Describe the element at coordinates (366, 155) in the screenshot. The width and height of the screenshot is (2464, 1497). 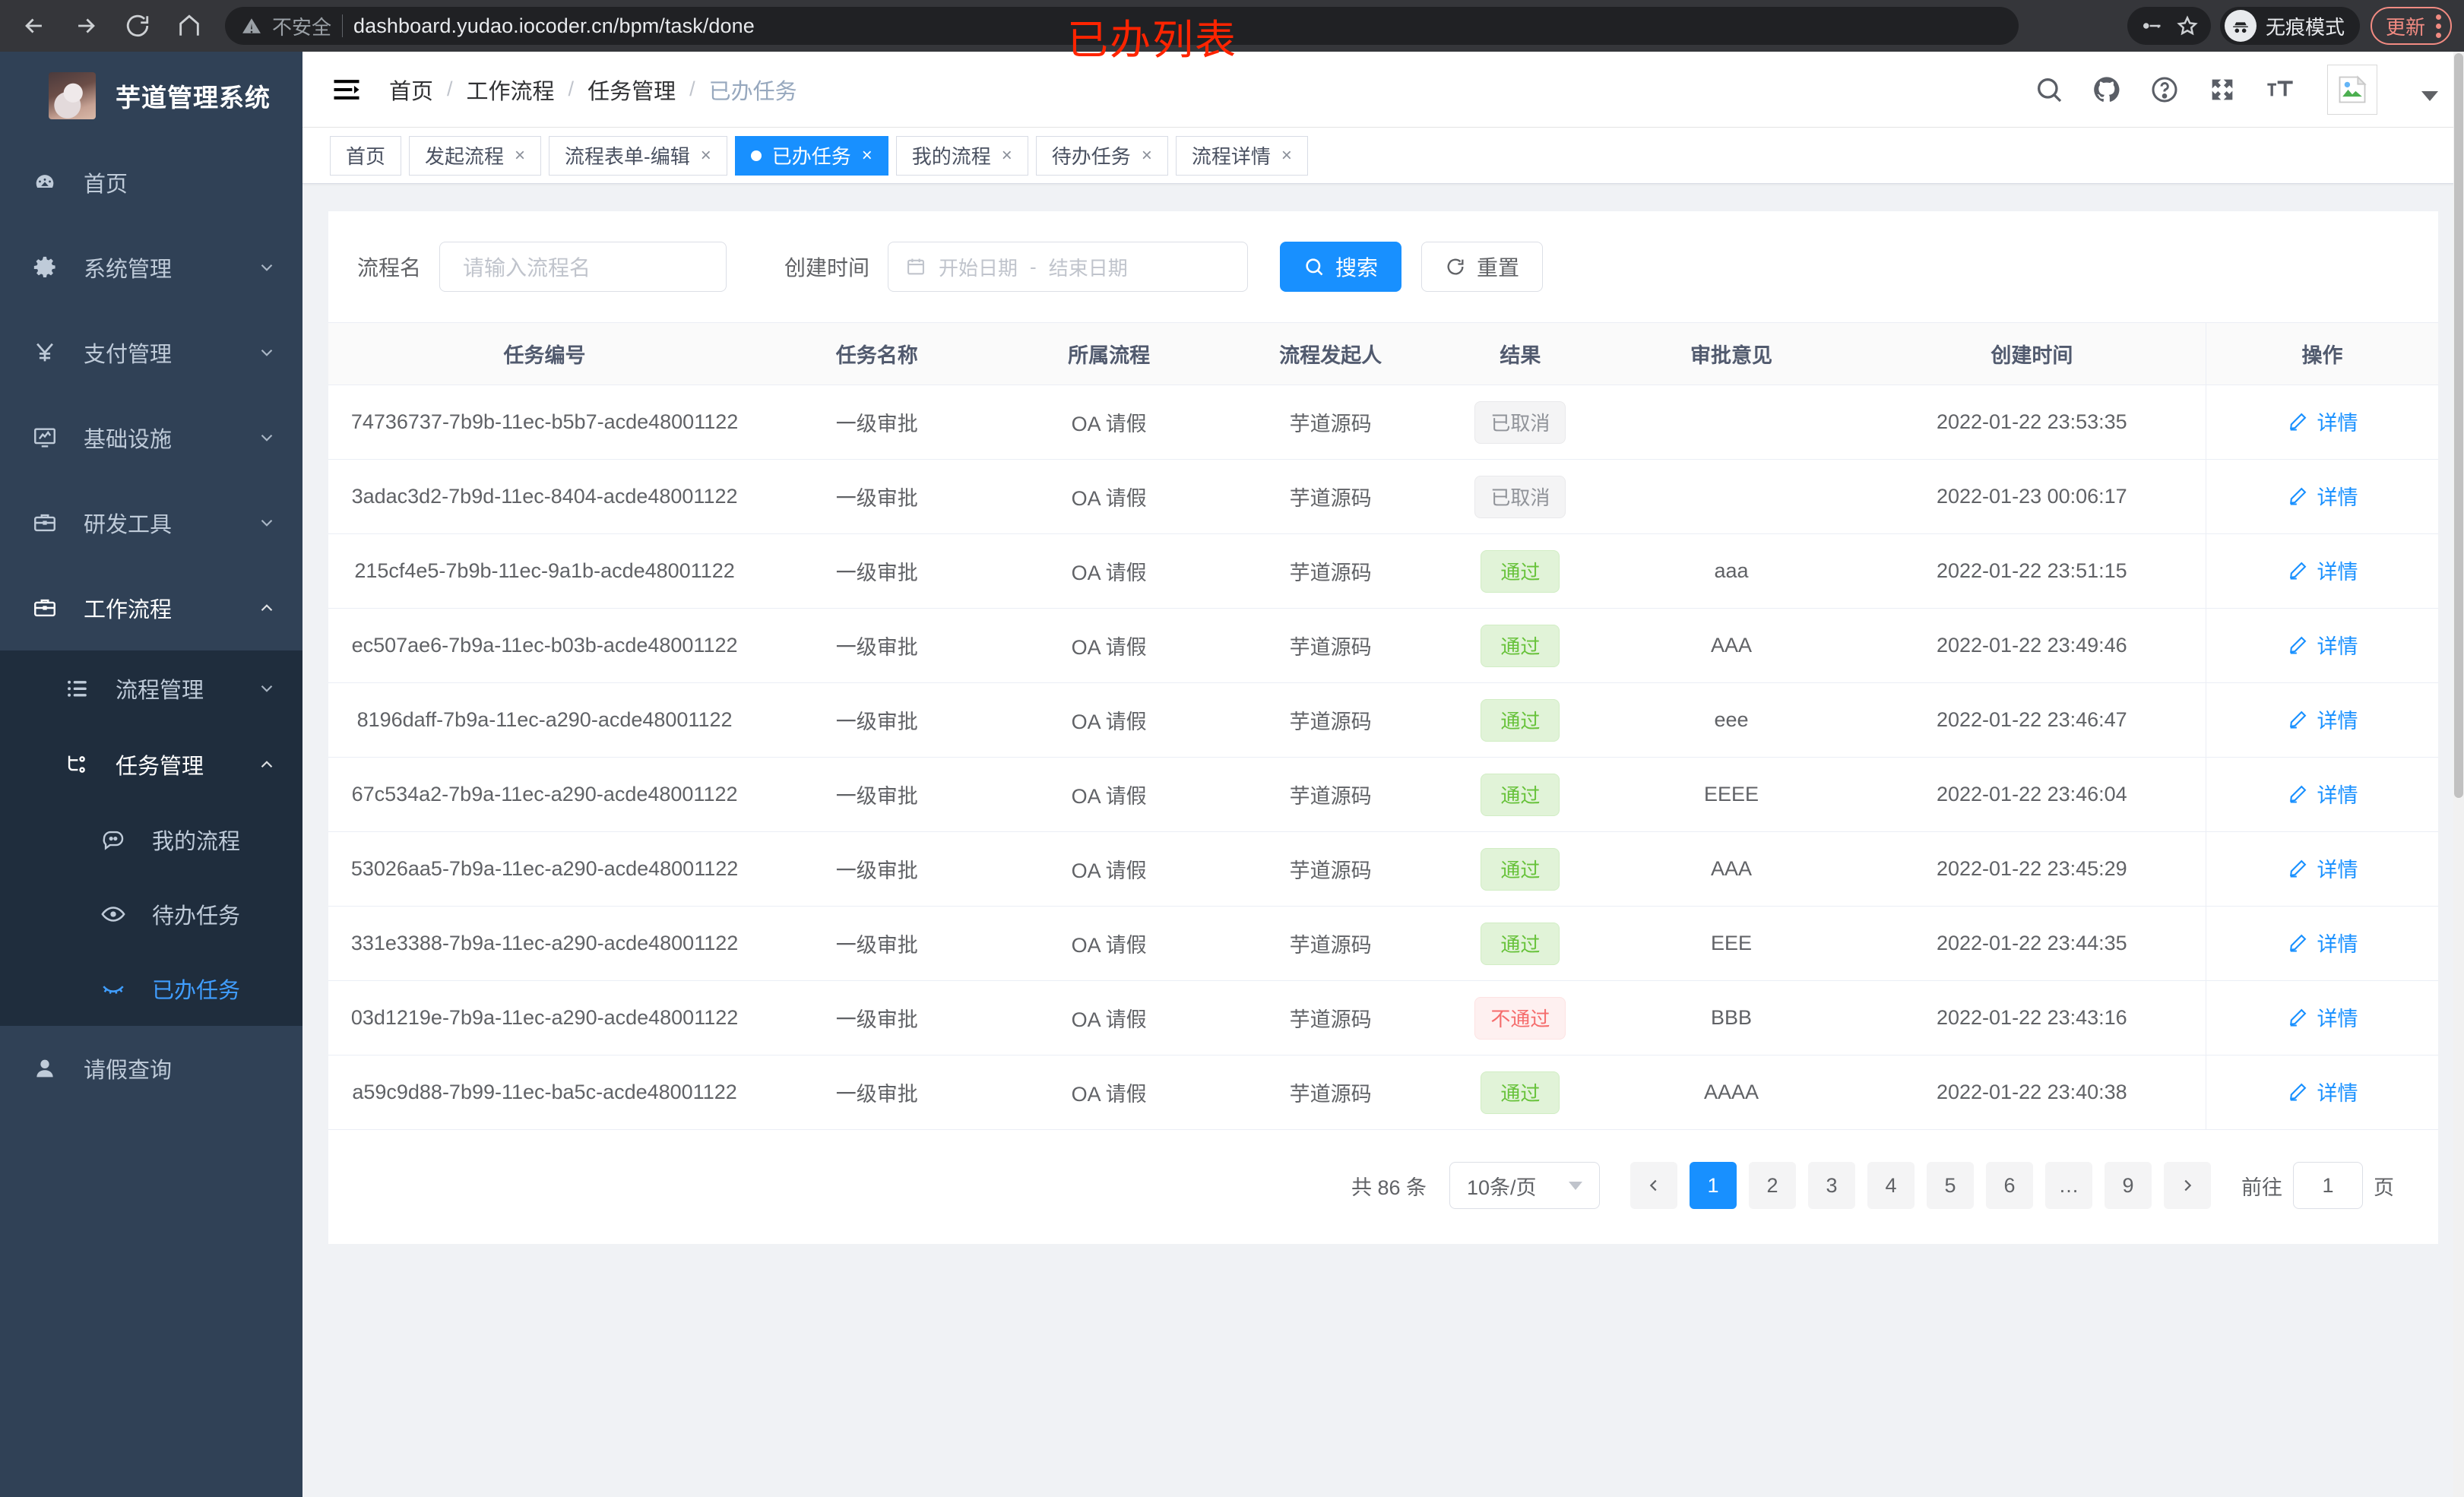
I see `tab-home: 首页` at that location.